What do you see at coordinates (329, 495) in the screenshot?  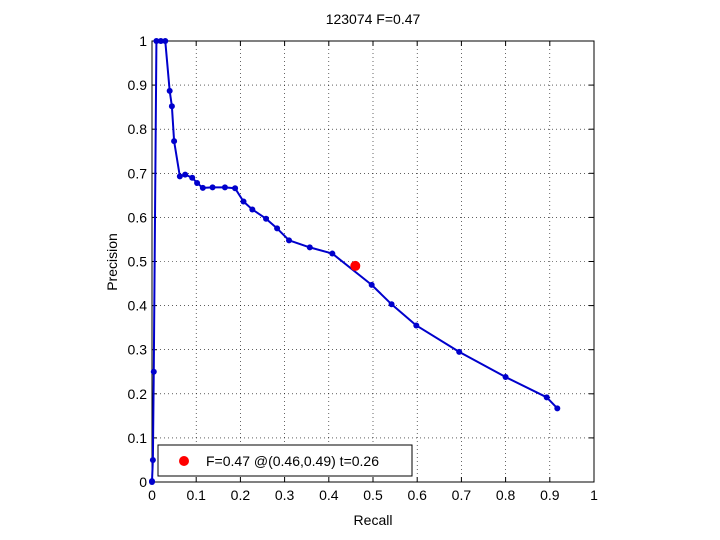 I see `x-tick-label: 0.4` at bounding box center [329, 495].